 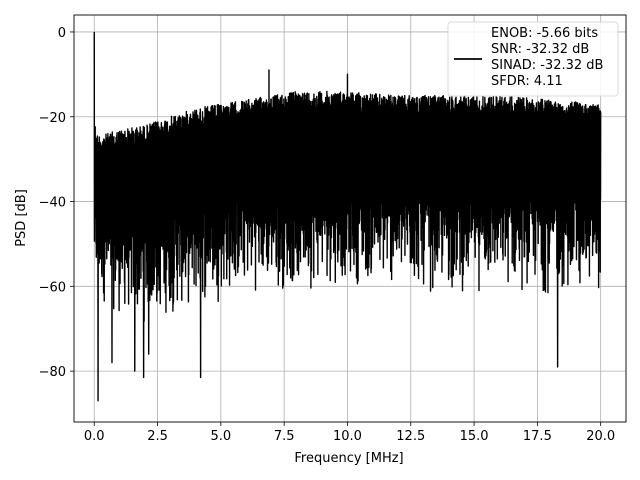 I want to click on x-tick-label: 5.0, so click(x=221, y=436).